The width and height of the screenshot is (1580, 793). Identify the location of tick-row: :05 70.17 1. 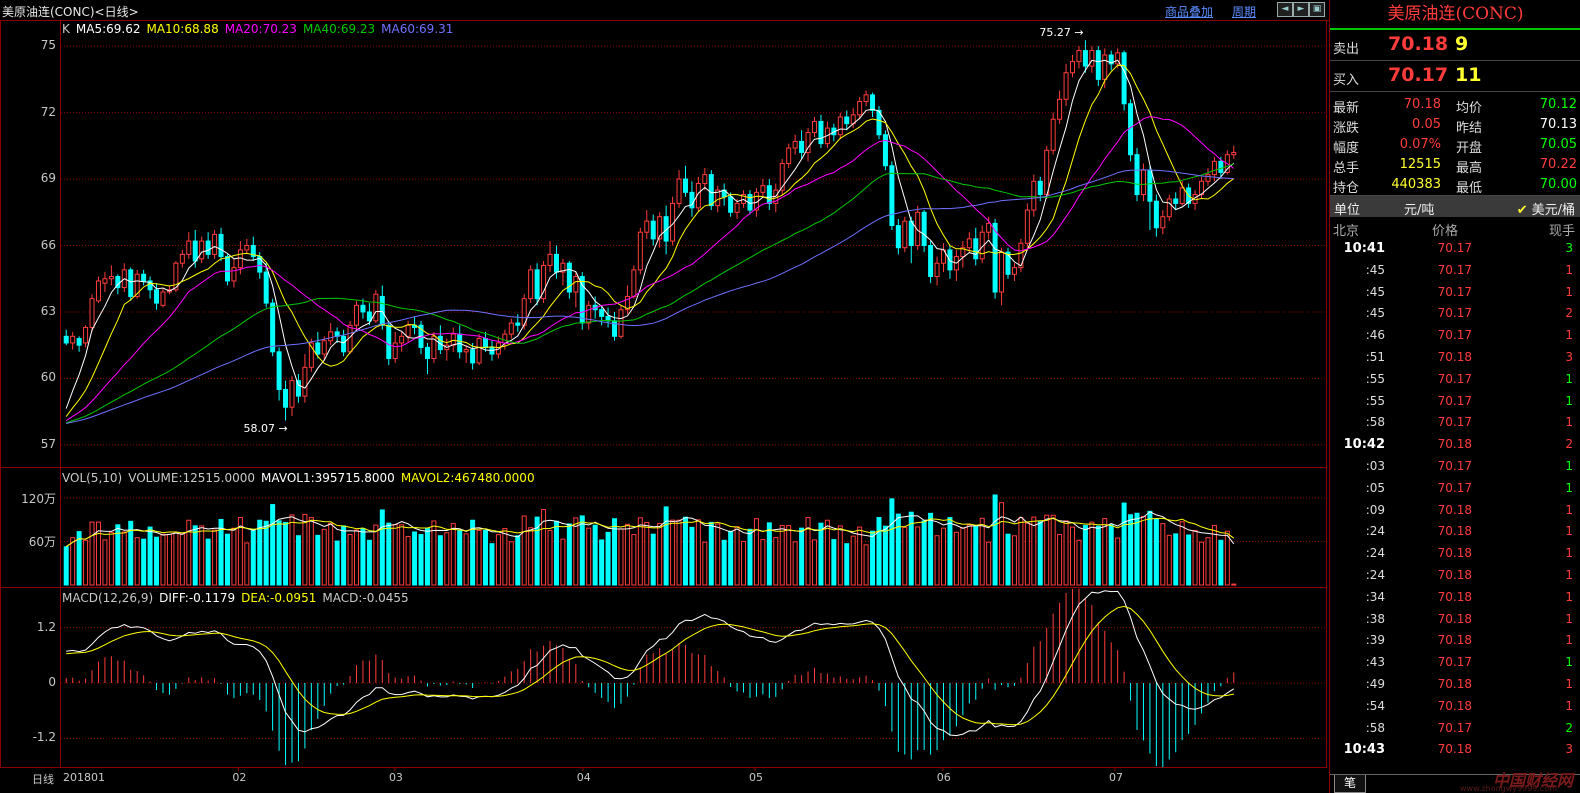
(1455, 488).